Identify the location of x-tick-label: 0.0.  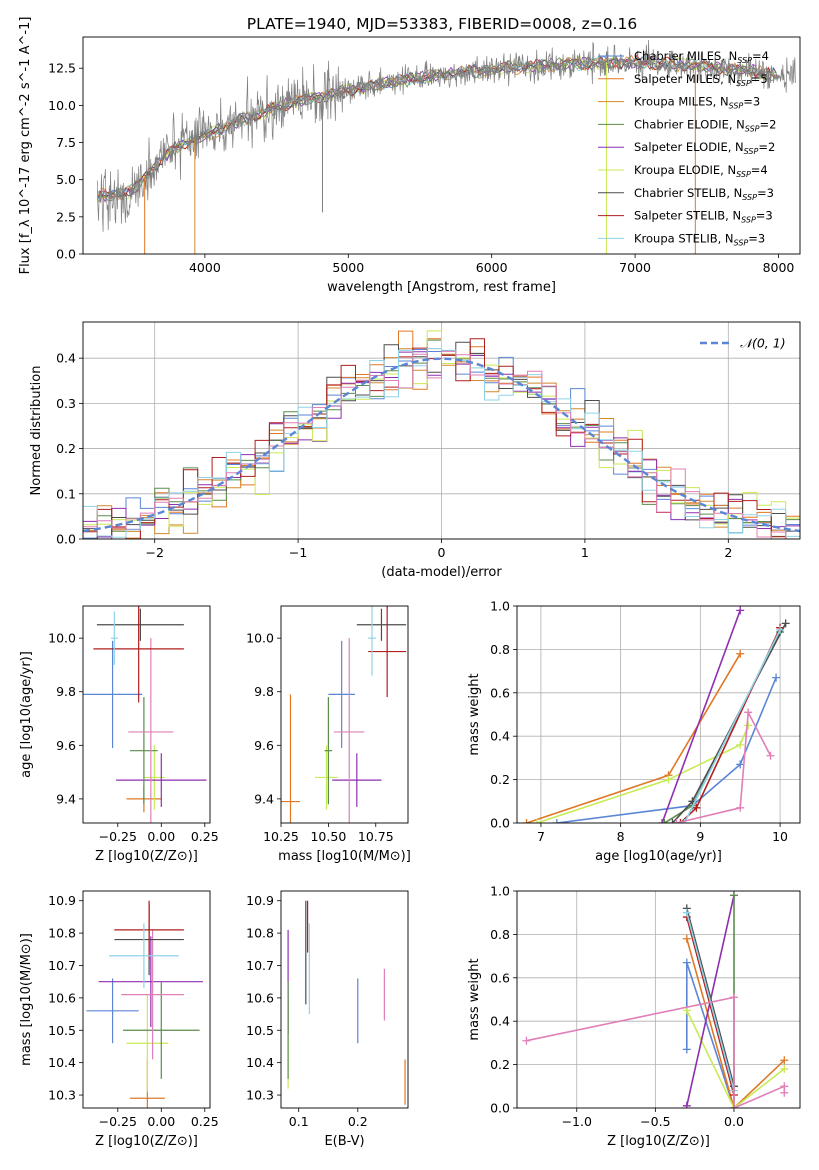
(734, 1121).